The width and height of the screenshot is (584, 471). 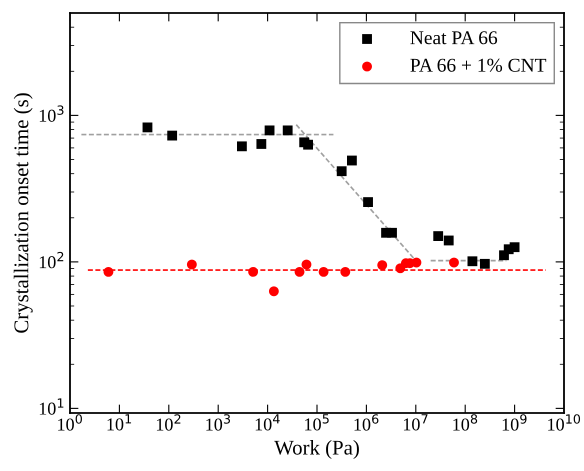 What do you see at coordinates (454, 37) in the screenshot?
I see `legend-label: Neat PA 66` at bounding box center [454, 37].